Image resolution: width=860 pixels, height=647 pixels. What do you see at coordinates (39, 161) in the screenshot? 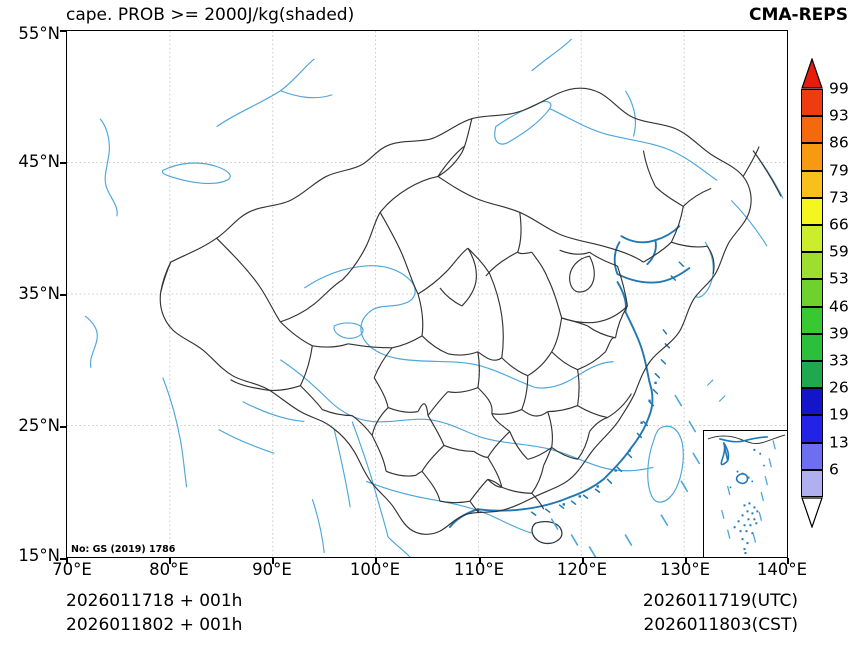
I see `y-axis-tick-label: 45°N` at bounding box center [39, 161].